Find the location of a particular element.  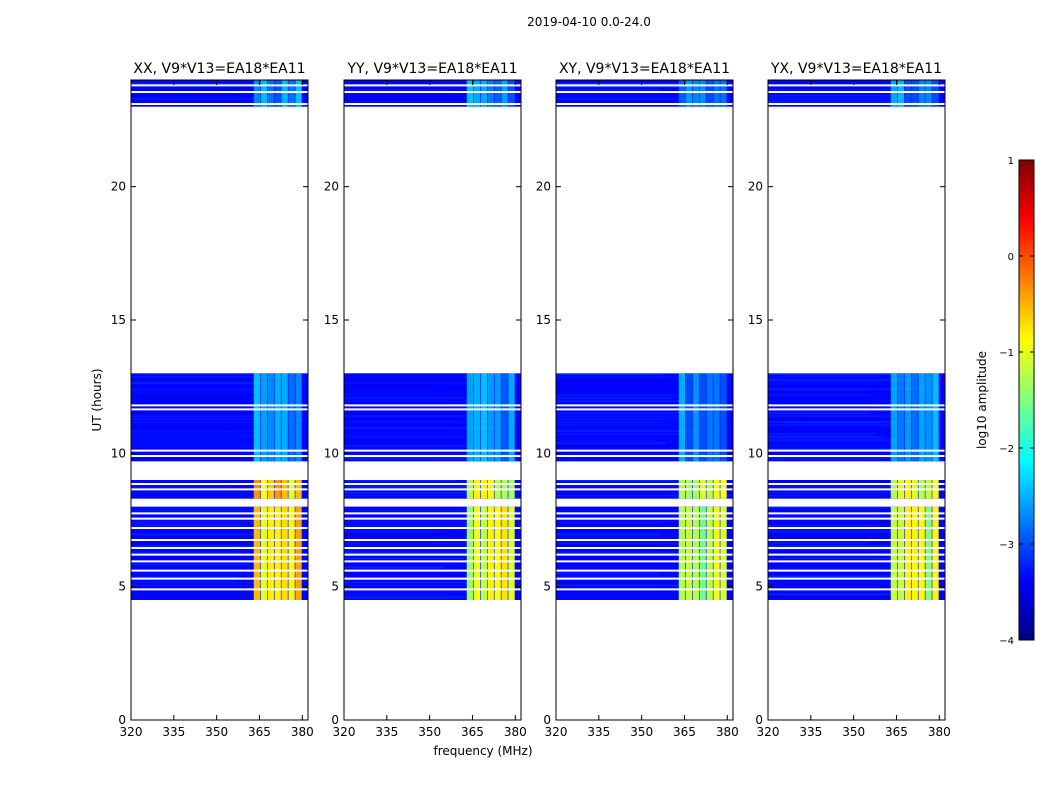

colorbar-tick-label: −4 is located at coordinates (1006, 641).